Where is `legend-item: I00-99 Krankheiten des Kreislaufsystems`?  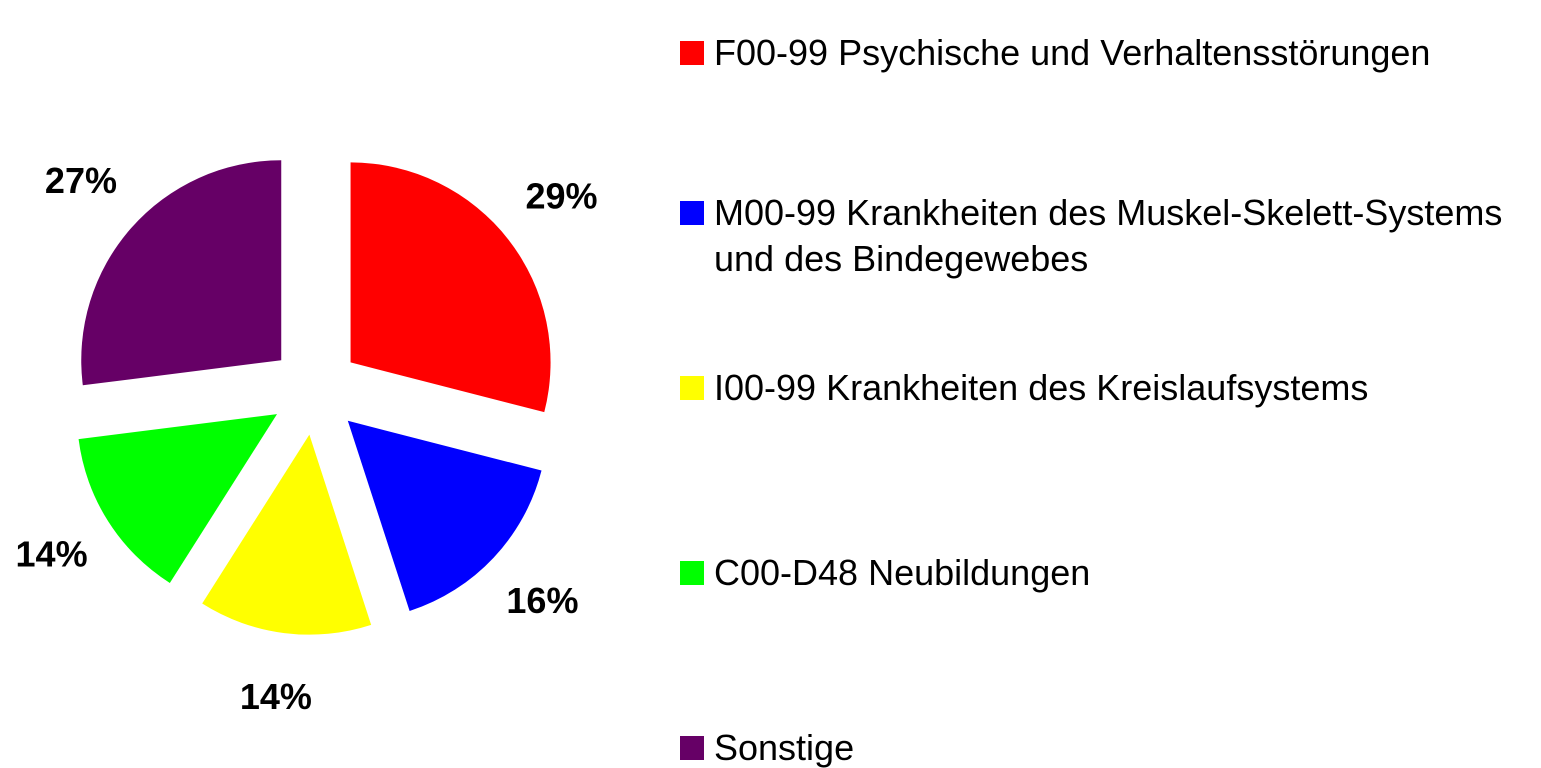
legend-item: I00-99 Krankheiten des Kreislaufsystems is located at coordinates (1100, 388).